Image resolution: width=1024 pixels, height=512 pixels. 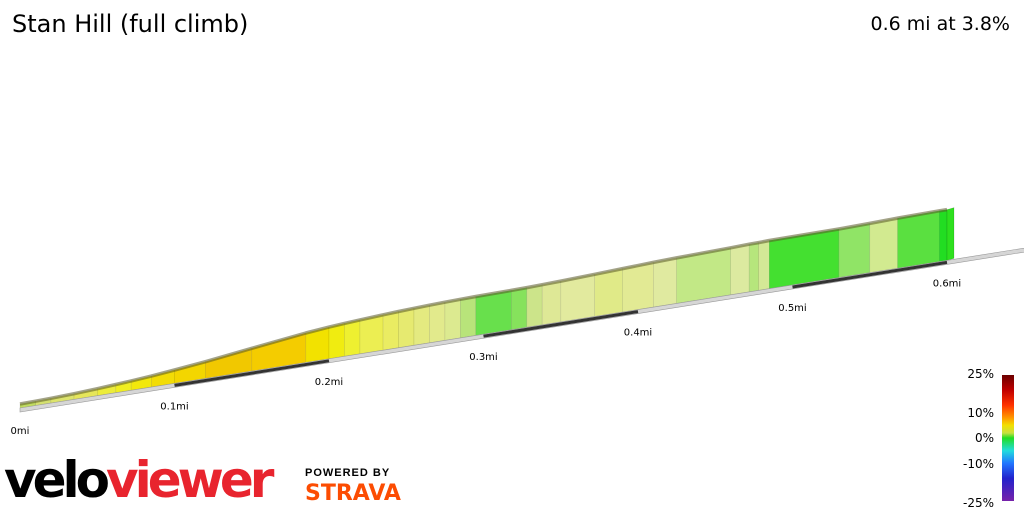 I want to click on x-tick-label: 0.5mi, so click(x=792, y=308).